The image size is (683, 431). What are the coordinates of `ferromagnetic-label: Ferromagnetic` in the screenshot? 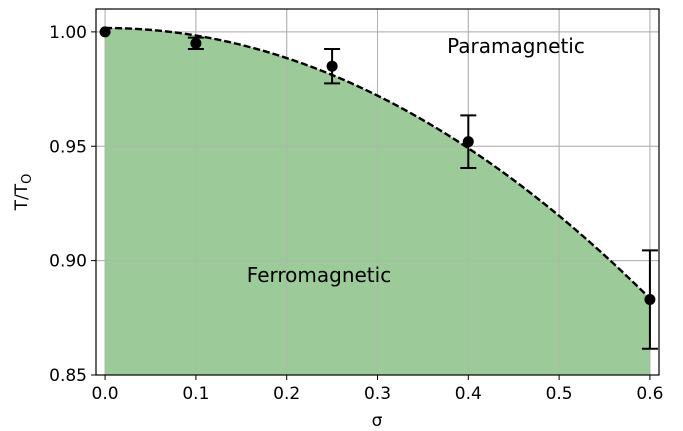 It's located at (319, 275).